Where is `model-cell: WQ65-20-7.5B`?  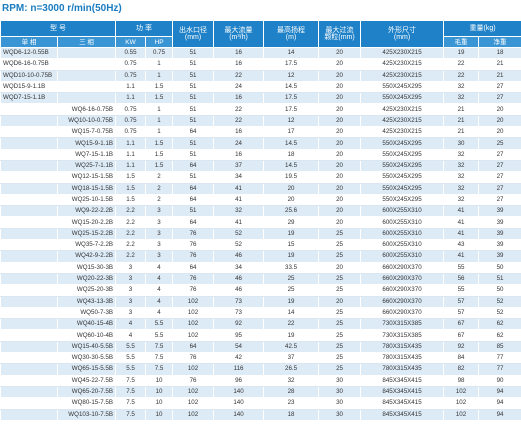 model-cell: WQ65-20-7.5B is located at coordinates (86, 392).